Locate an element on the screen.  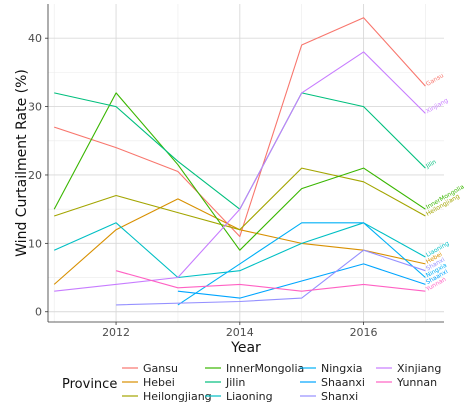
legend-item-innermongolia: InnerMongolia is located at coordinates (254, 368).